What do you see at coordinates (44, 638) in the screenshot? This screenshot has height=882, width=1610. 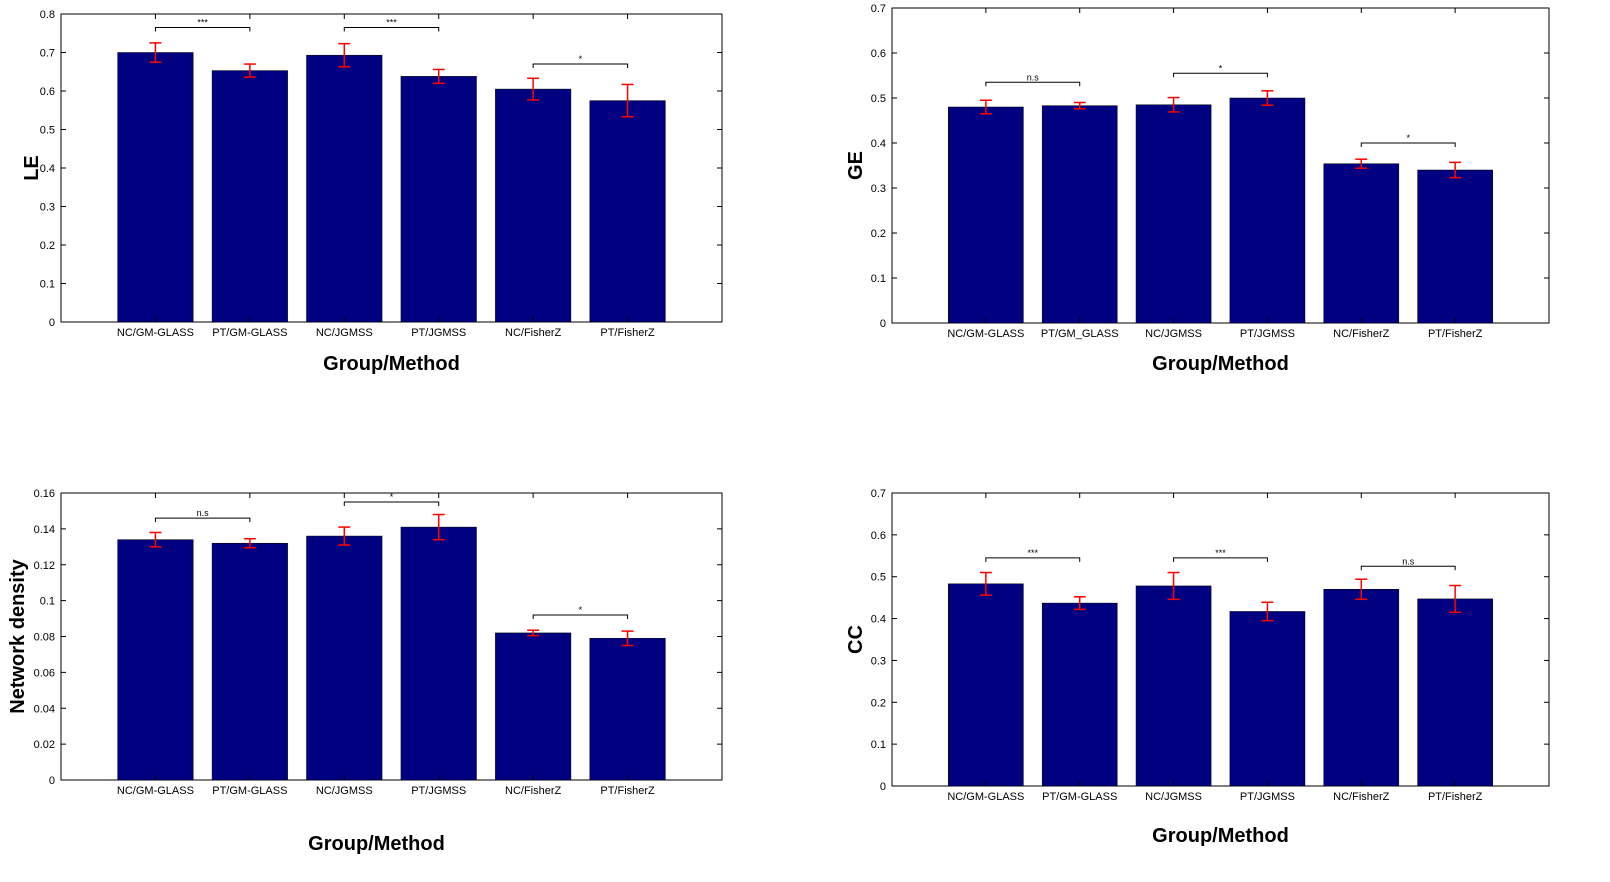 I see `y-tick-label: 0.08` at bounding box center [44, 638].